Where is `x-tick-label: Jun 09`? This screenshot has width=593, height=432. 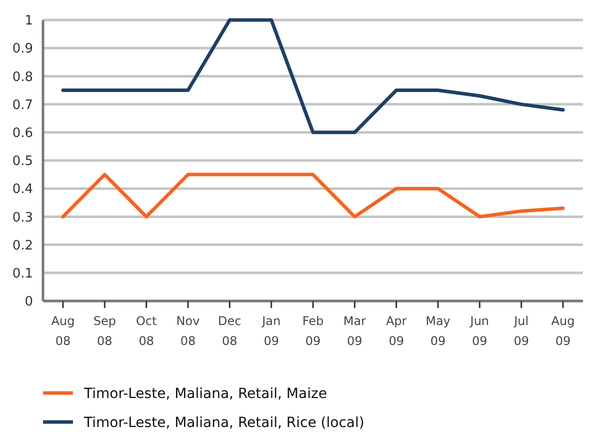
x-tick-label: Jun 09 is located at coordinates (479, 331).